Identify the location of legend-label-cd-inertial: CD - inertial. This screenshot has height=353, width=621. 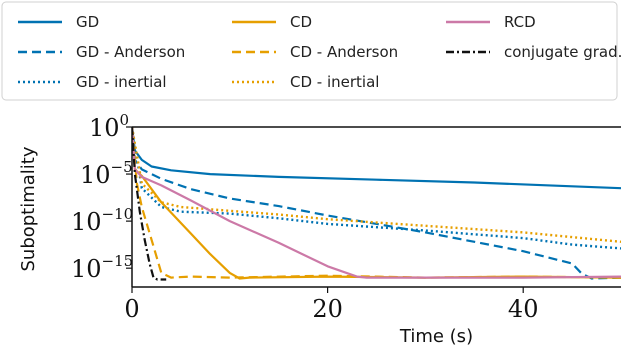
(334, 82).